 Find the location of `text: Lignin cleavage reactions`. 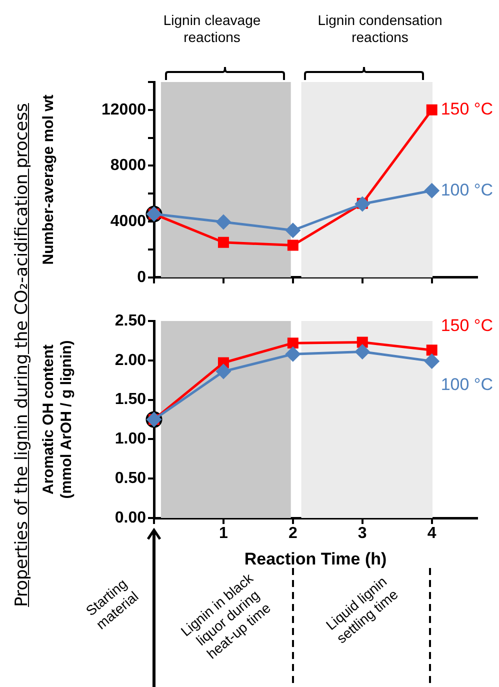

text: Lignin cleavage reactions is located at coordinates (212, 29).